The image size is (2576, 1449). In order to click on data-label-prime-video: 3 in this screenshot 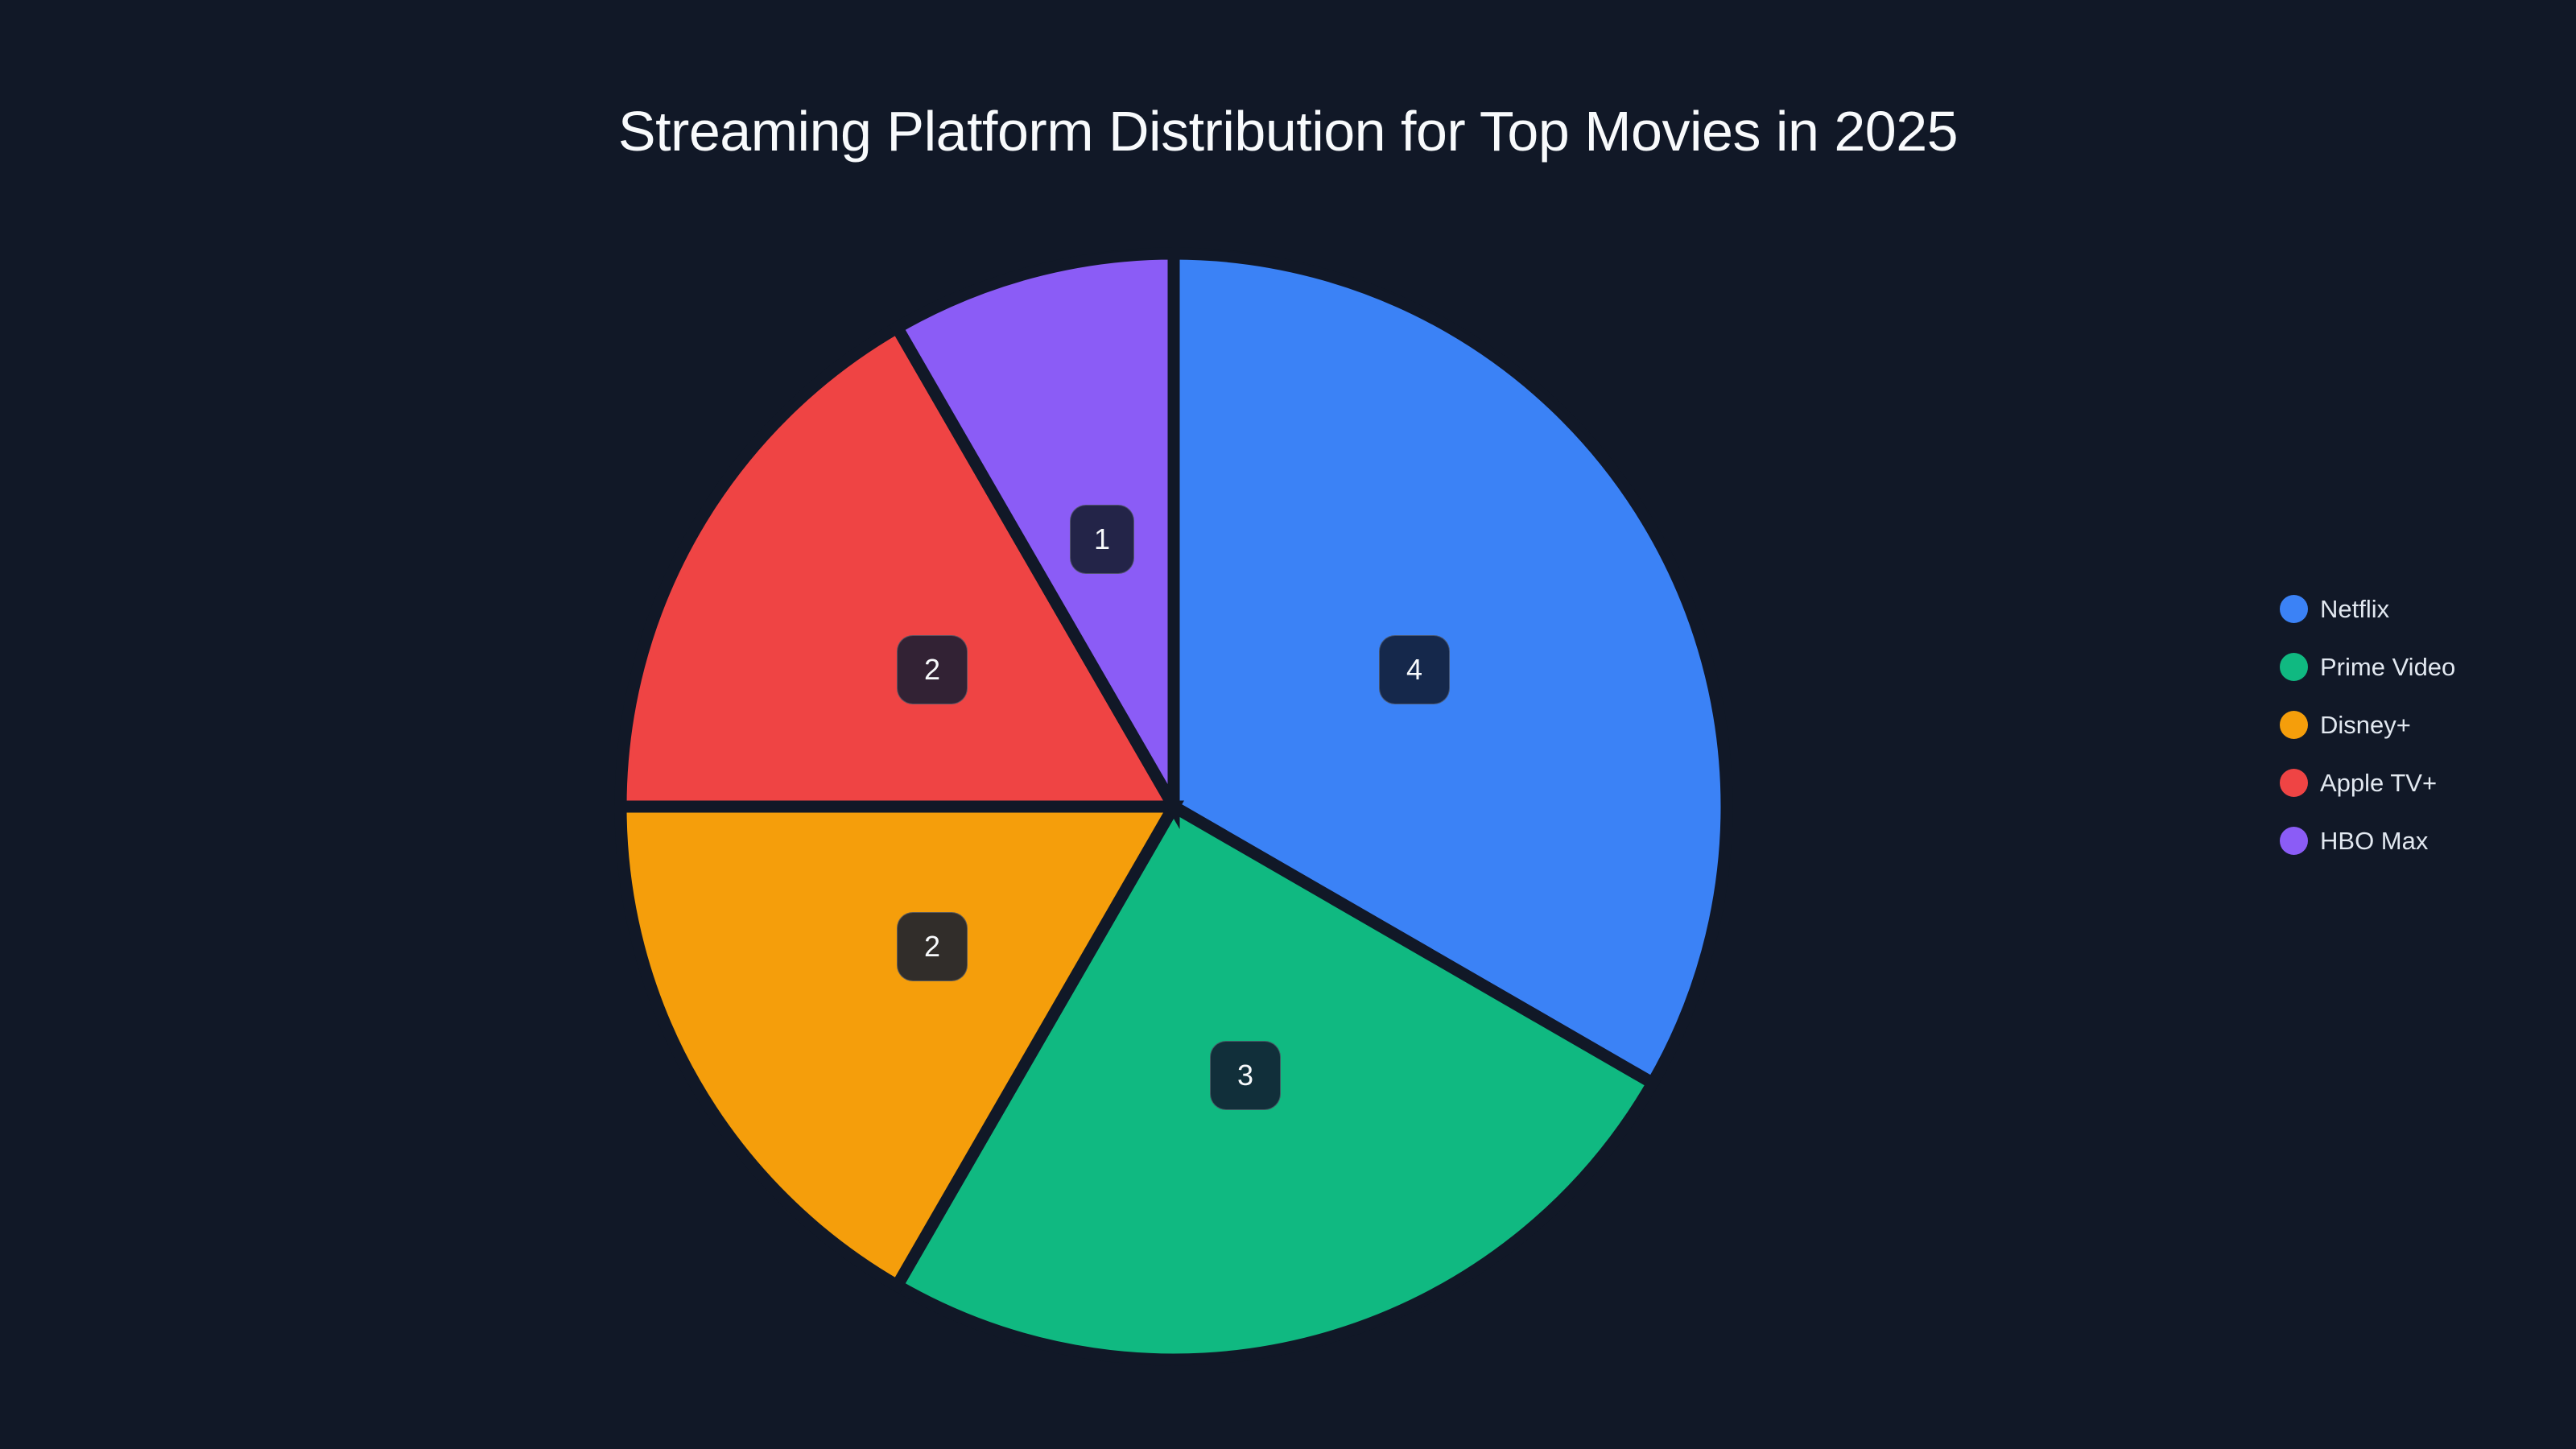, I will do `click(1245, 1075)`.